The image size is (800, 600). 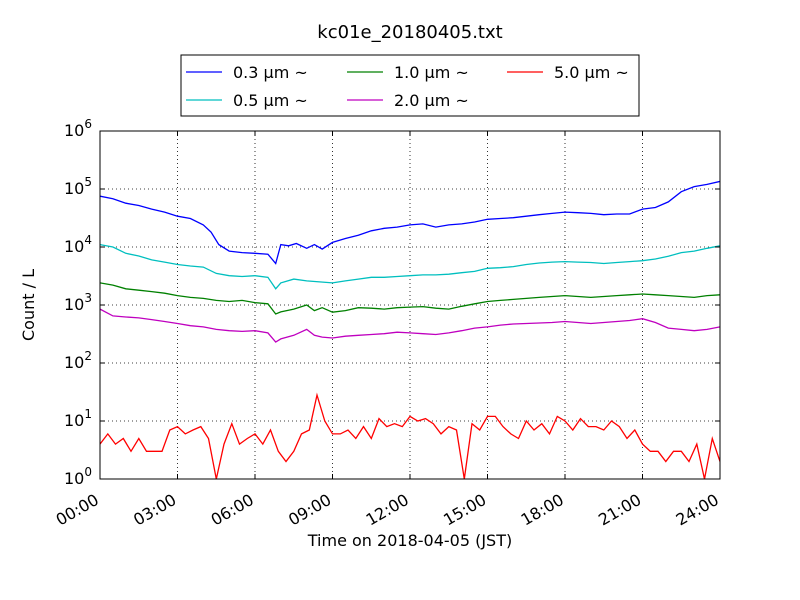 What do you see at coordinates (409, 540) in the screenshot?
I see `x-axis-label: Time on 2018-04-05 (JST)` at bounding box center [409, 540].